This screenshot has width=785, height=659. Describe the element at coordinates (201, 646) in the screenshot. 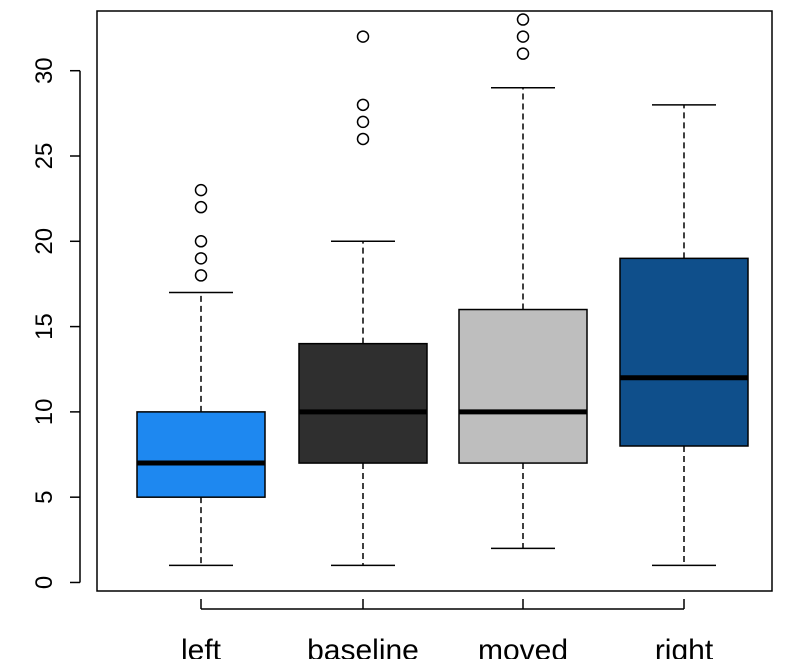

I see `x-tick-label: left` at that location.